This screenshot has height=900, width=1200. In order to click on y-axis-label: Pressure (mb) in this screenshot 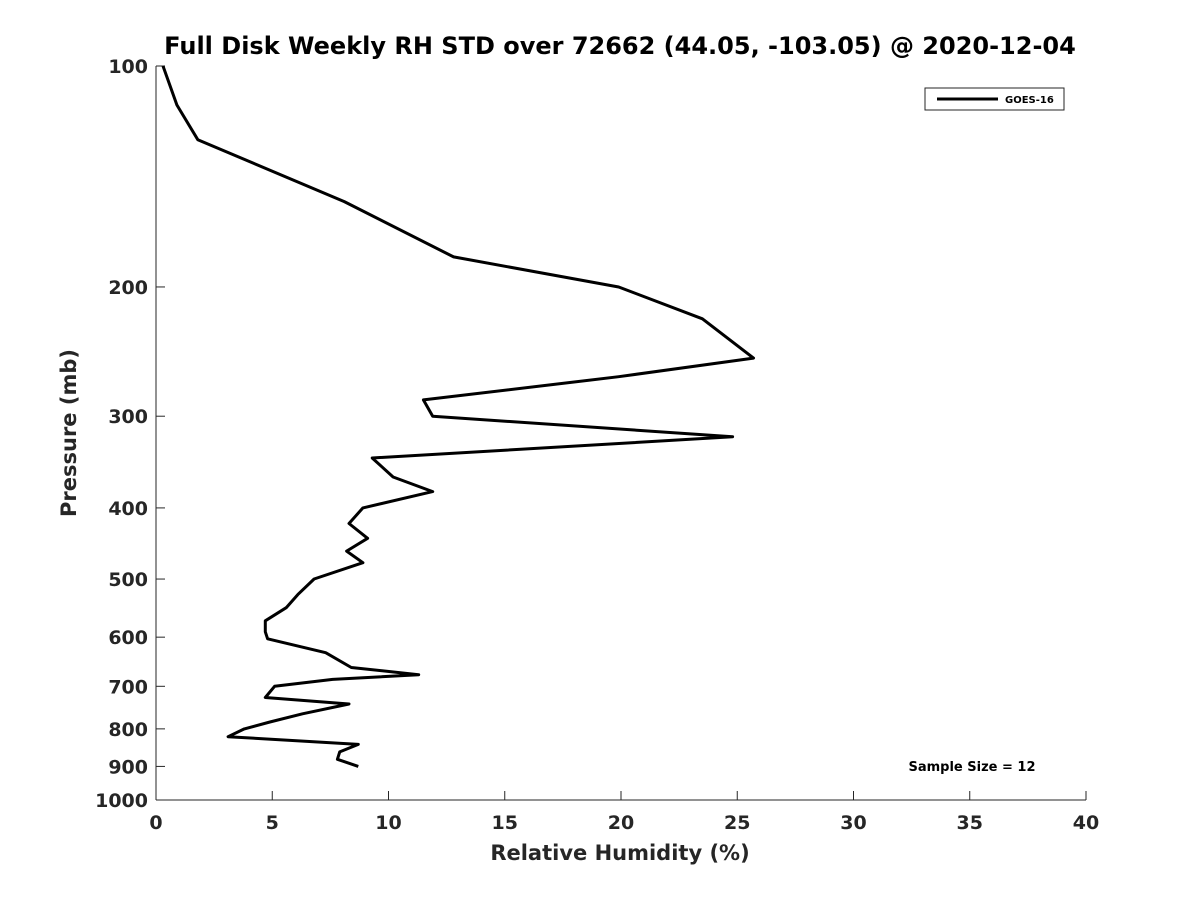, I will do `click(69, 433)`.